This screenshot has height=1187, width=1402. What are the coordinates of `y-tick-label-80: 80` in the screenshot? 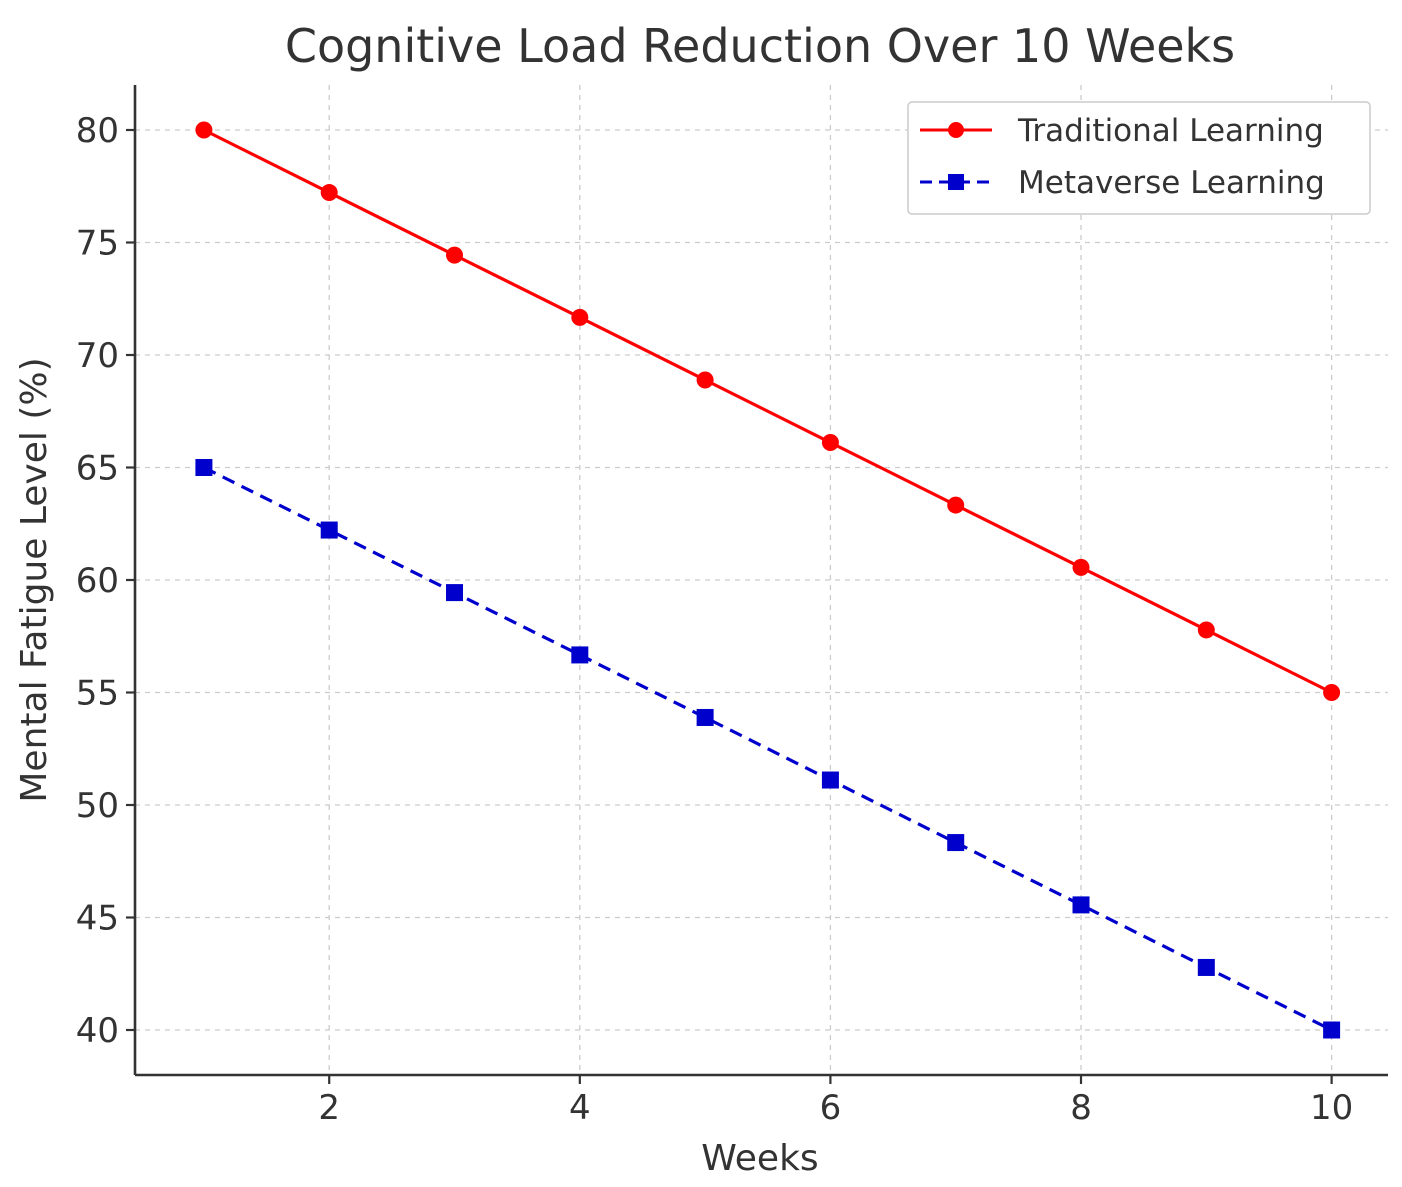 It's located at (97, 131).